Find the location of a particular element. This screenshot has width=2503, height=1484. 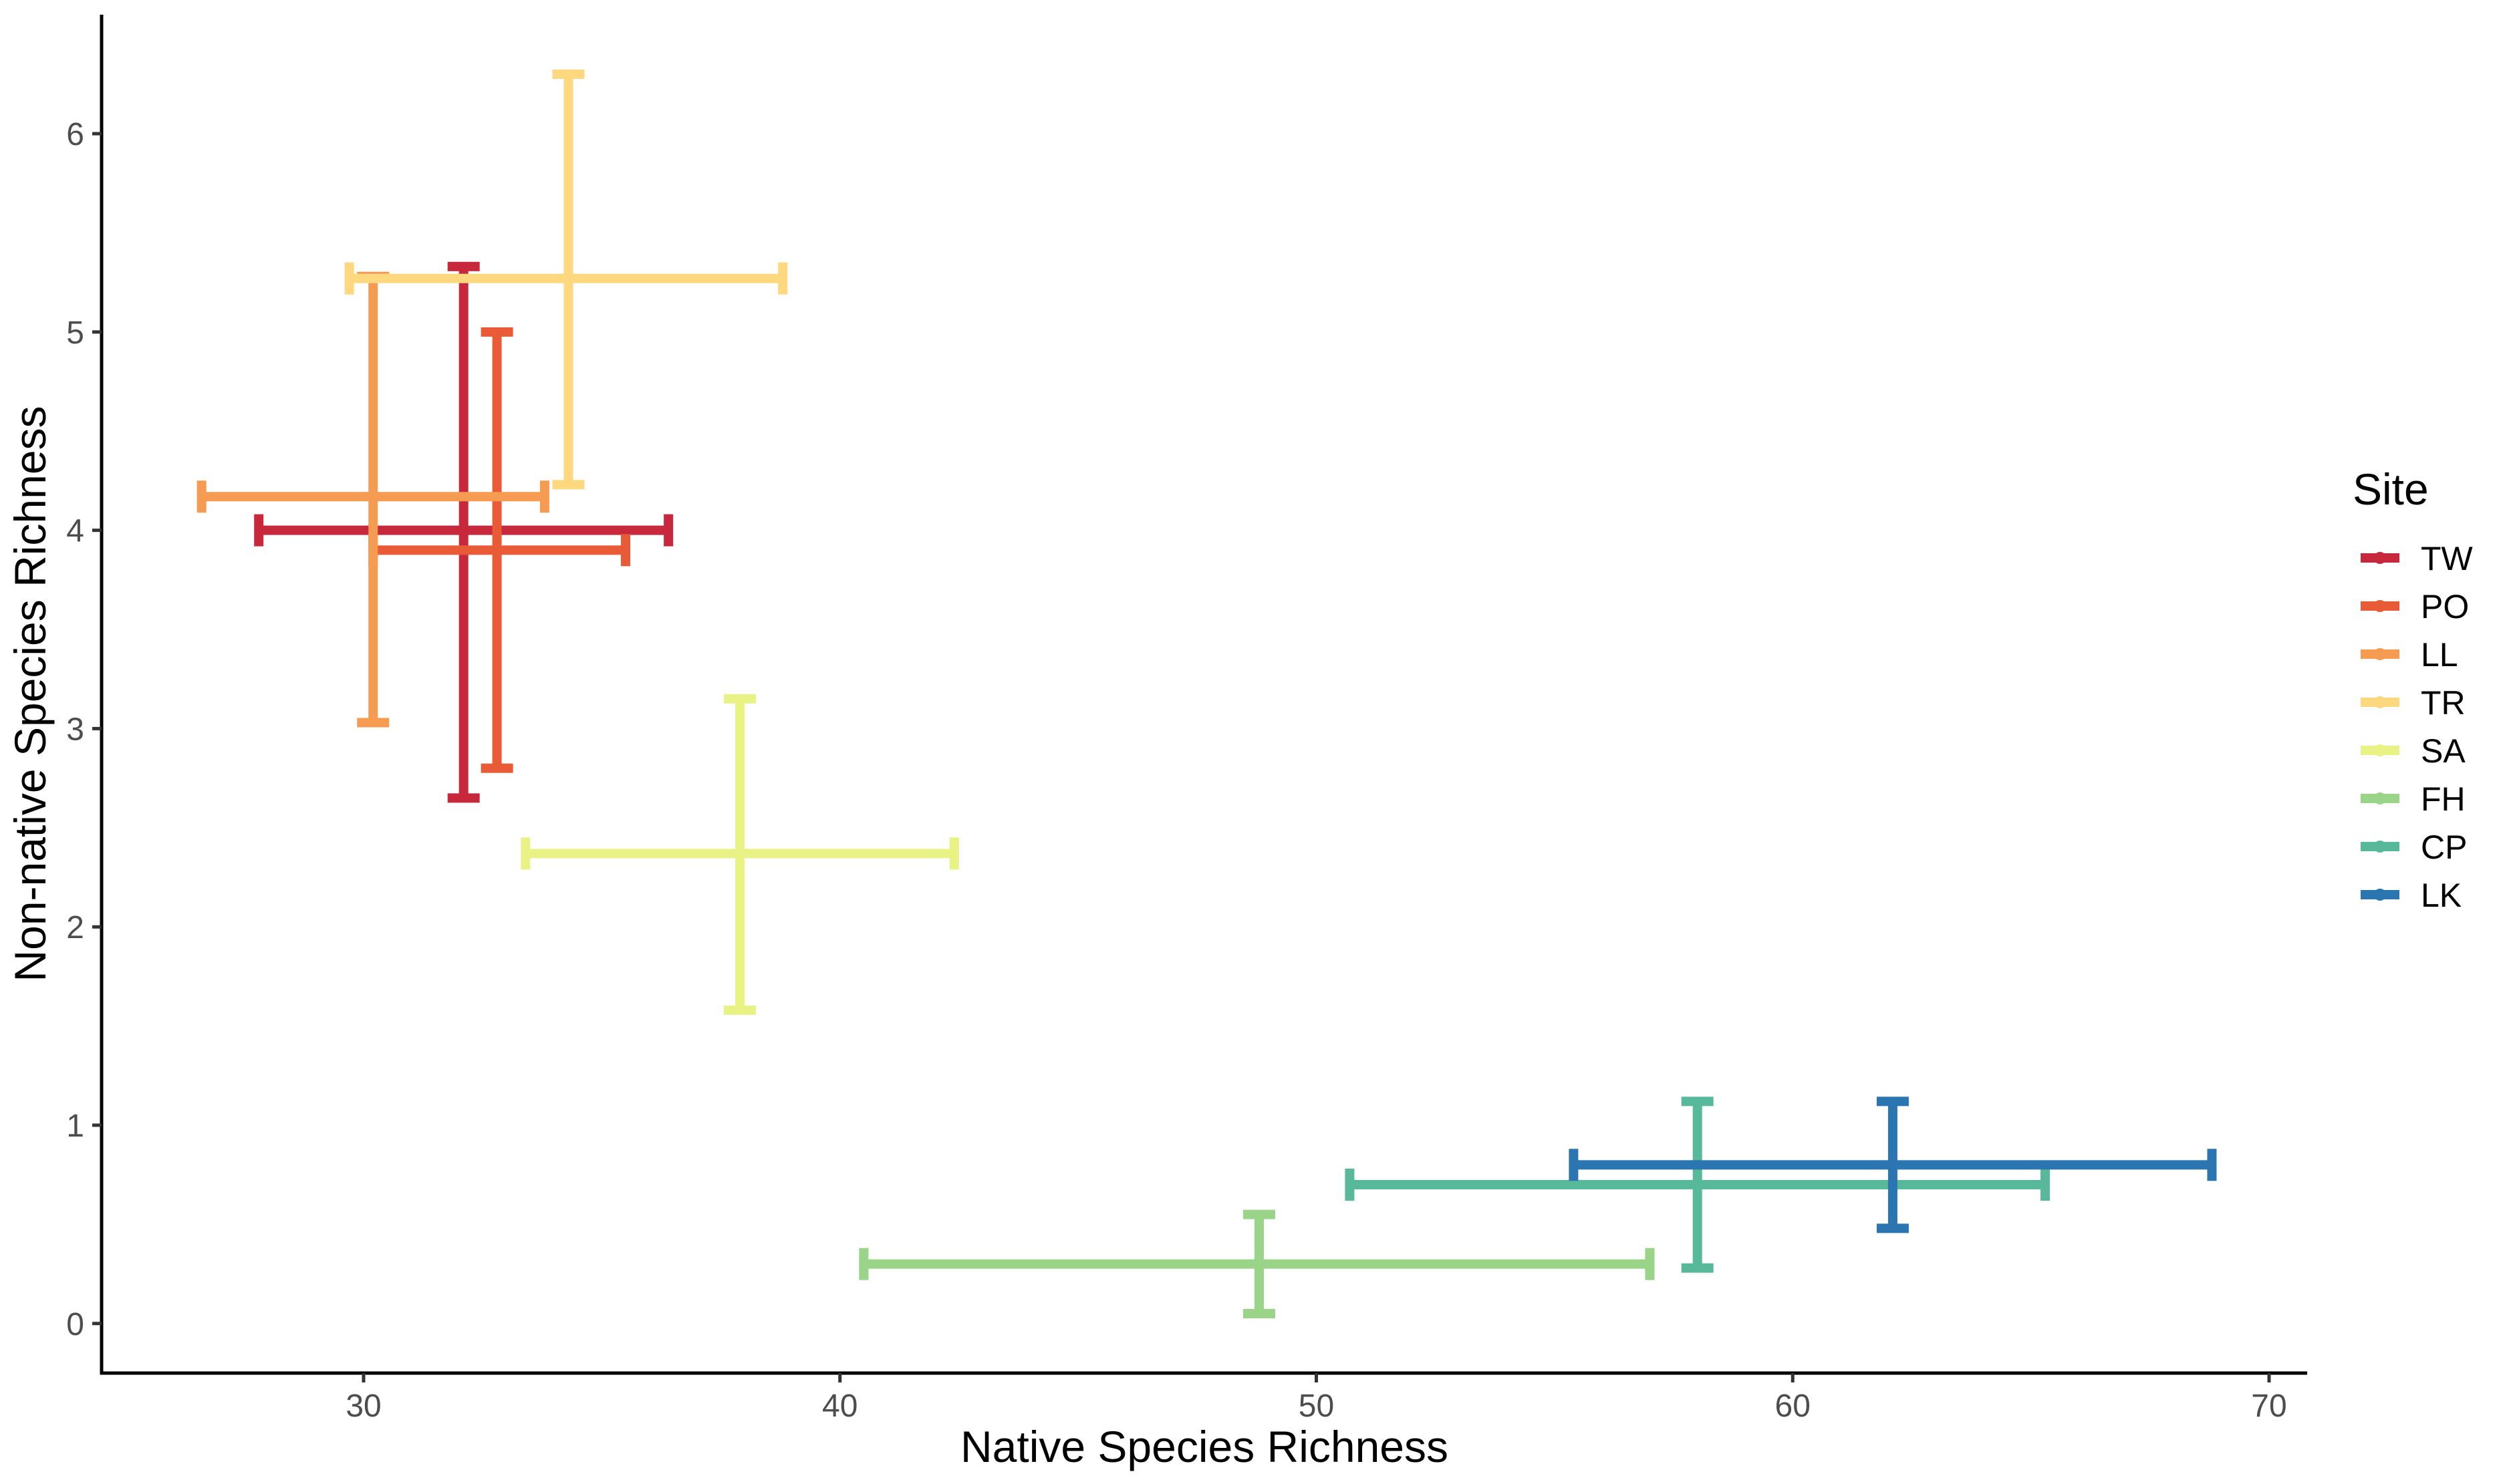

y-tick-label: 2 is located at coordinates (75, 927).